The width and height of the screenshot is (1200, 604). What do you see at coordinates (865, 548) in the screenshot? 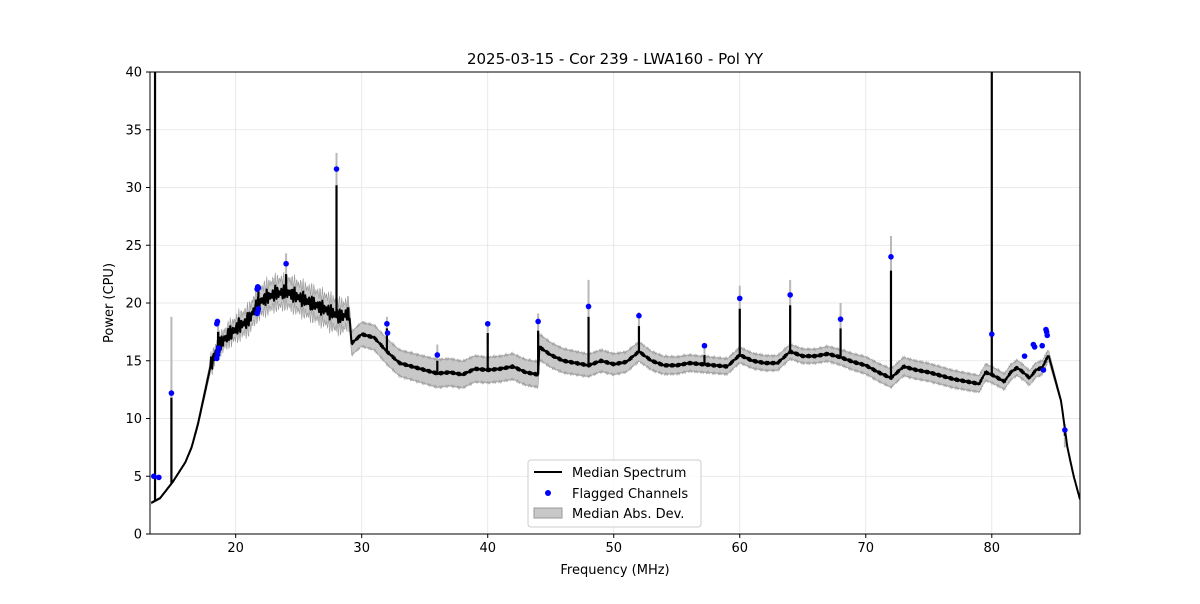
I see `x-tick-label: 70` at bounding box center [865, 548].